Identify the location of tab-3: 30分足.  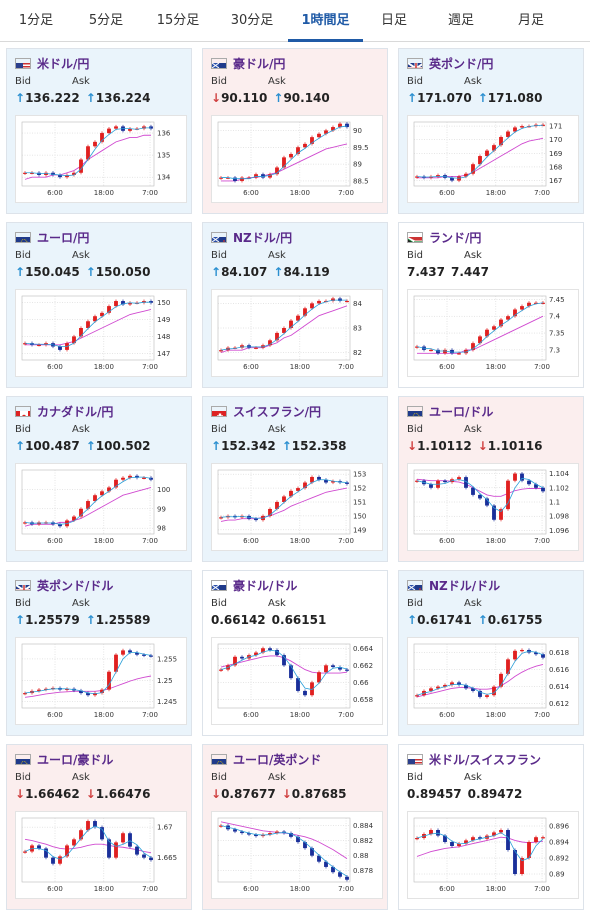
(252, 20).